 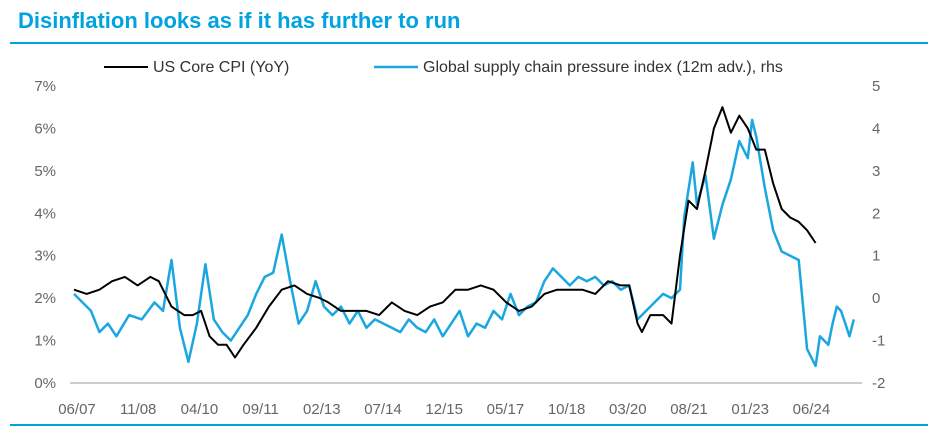 I want to click on left-axis: 0% 1% 2% 3% 4% 5% 6% 7%, so click(x=45, y=235).